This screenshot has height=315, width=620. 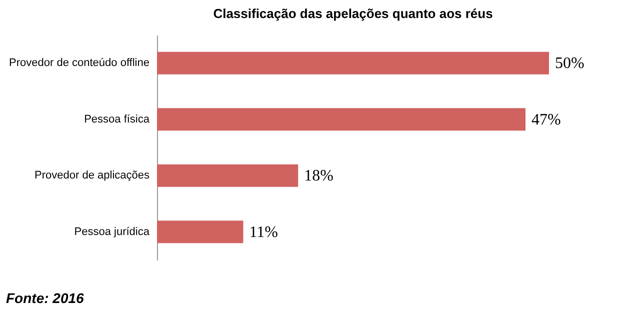 What do you see at coordinates (569, 63) in the screenshot?
I see `data-label: 50%` at bounding box center [569, 63].